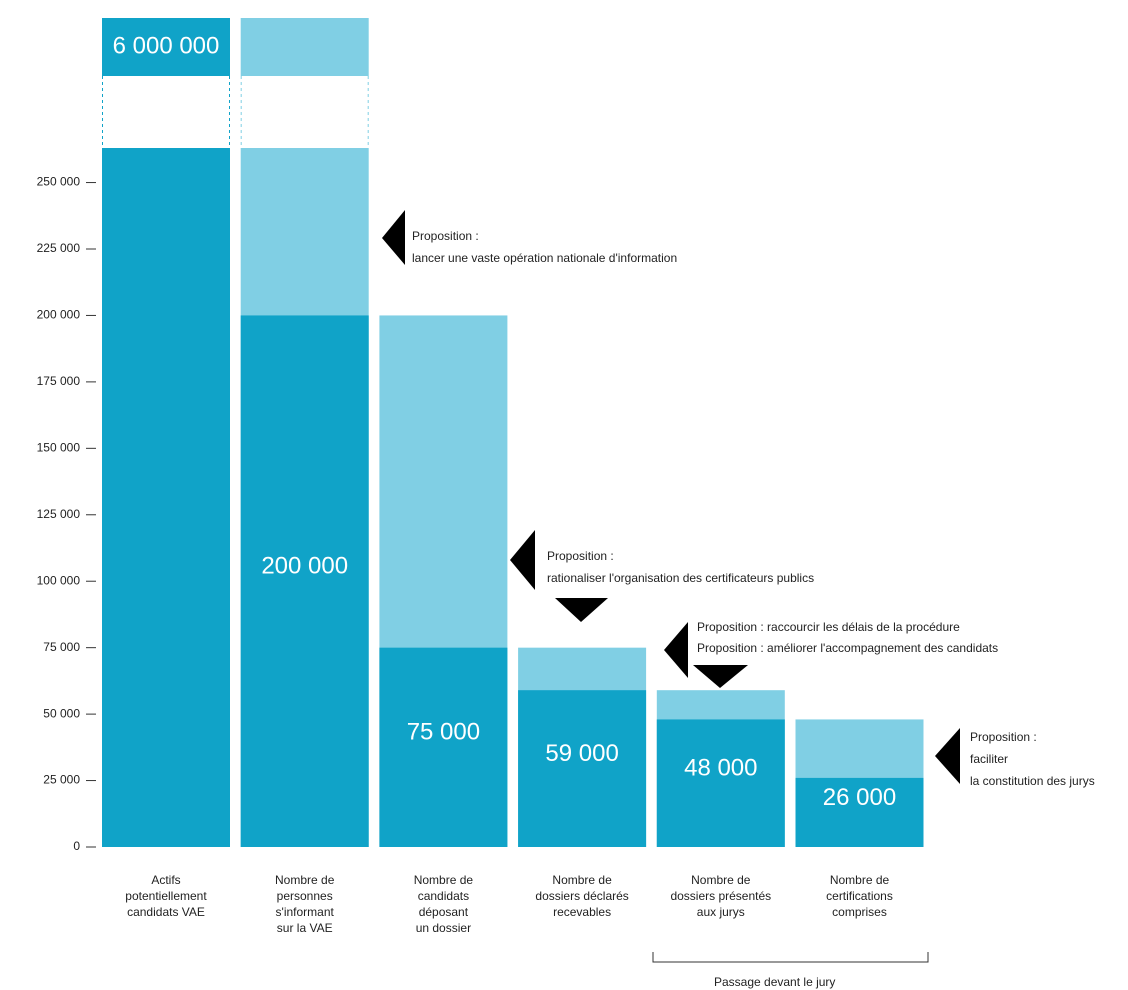 Image resolution: width=1128 pixels, height=990 pixels. I want to click on value-label: 6 000 000, so click(166, 45).